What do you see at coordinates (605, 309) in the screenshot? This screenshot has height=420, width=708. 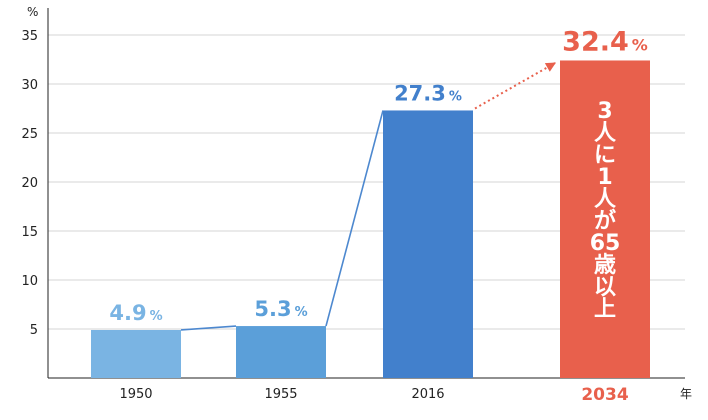 I see `bar-annotation-glyph: 上` at bounding box center [605, 309].